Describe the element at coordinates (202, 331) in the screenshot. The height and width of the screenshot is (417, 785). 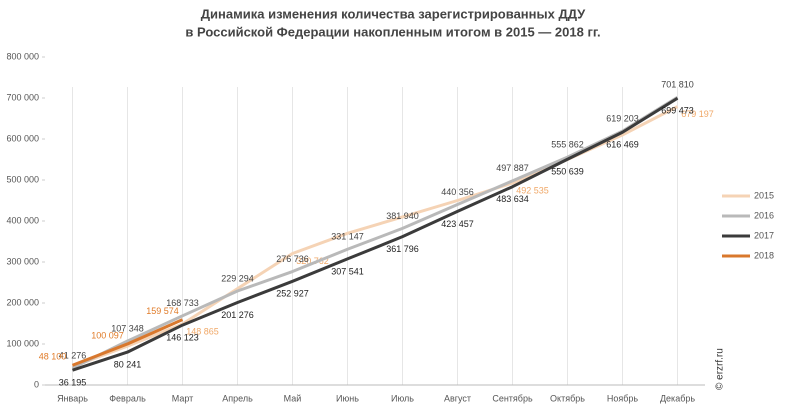
I see `data-label: 148 865` at that location.